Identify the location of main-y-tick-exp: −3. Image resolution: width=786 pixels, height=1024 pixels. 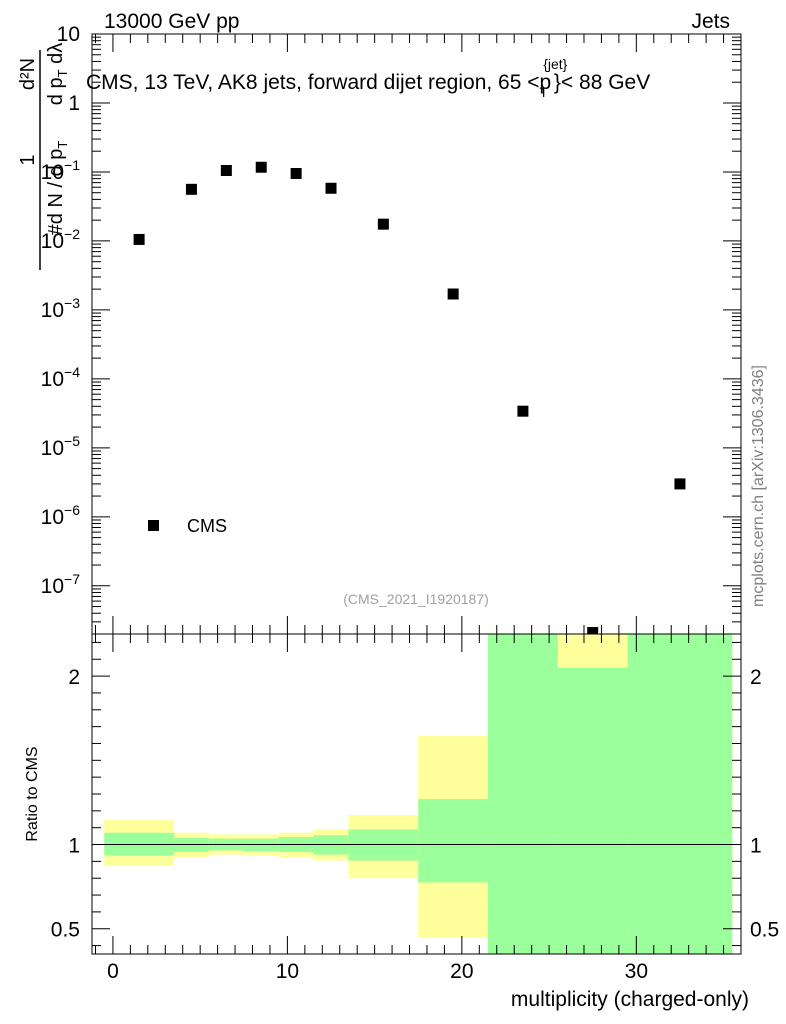
(72, 303).